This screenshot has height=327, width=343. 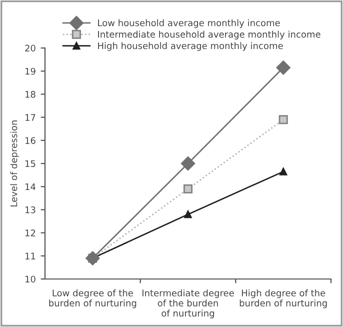 What do you see at coordinates (283, 298) in the screenshot?
I see `x-tick-label: High degree of the burden of nurturing` at bounding box center [283, 298].